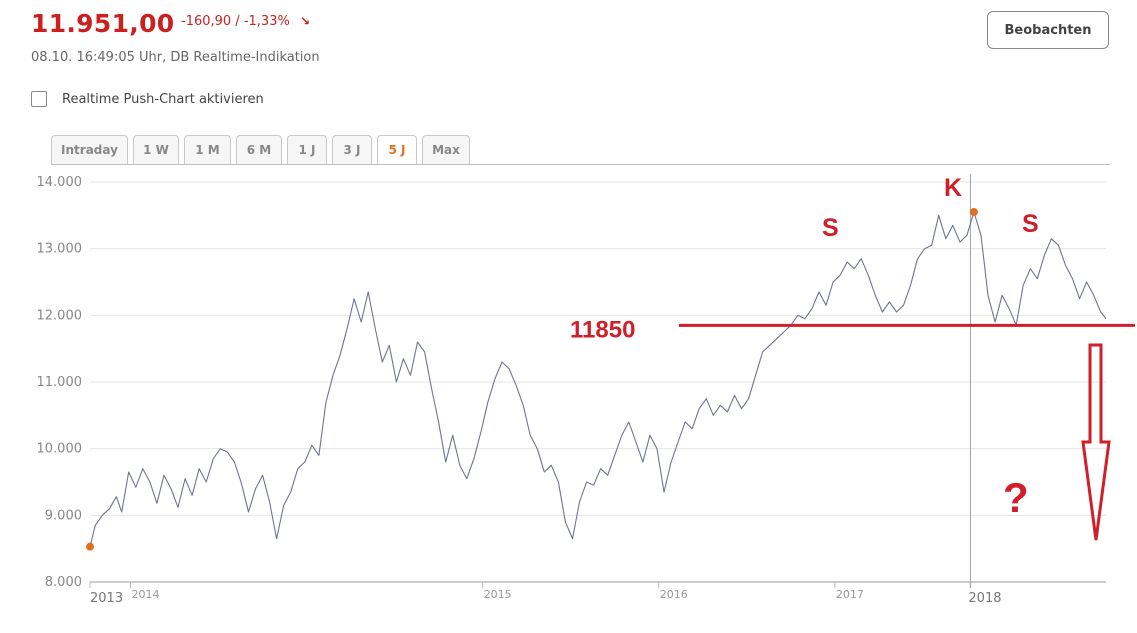  I want to click on watch-button: Beobachten, so click(1048, 30).